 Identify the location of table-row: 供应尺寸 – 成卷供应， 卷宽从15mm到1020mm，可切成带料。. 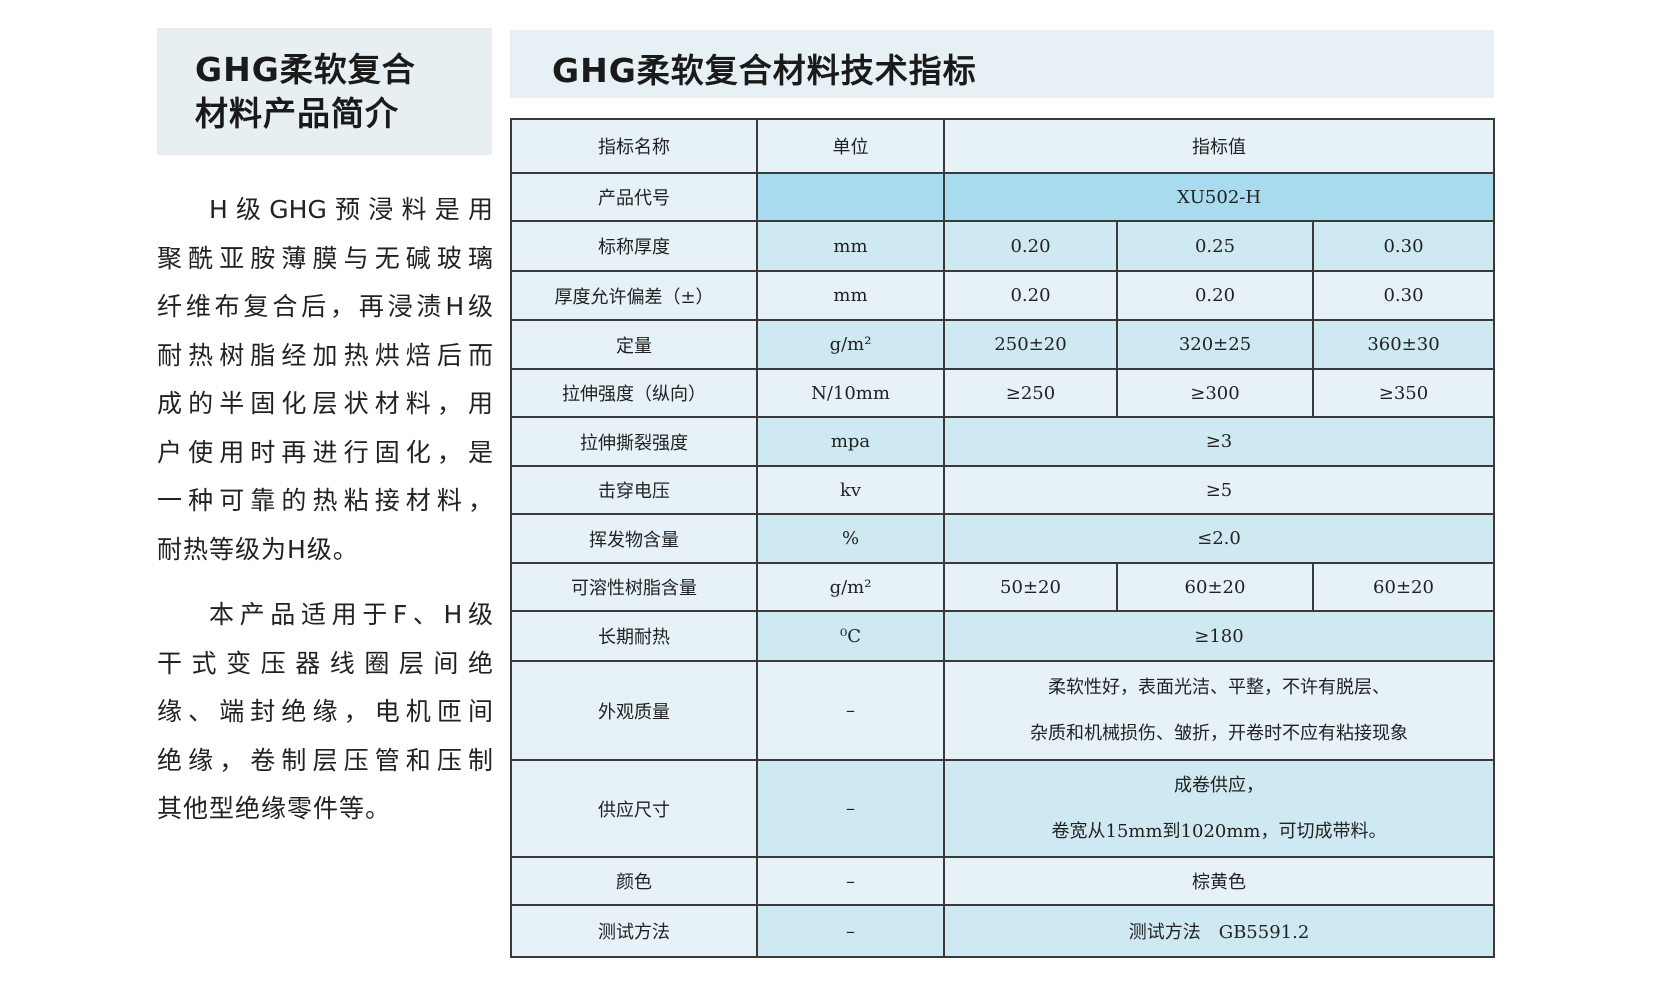
(1002, 808).